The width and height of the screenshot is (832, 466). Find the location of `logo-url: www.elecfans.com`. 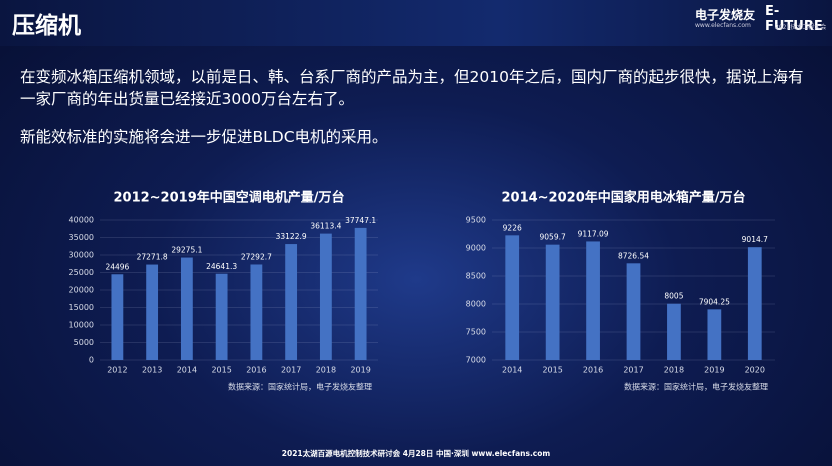

logo-url: www.elecfans.com is located at coordinates (723, 25).